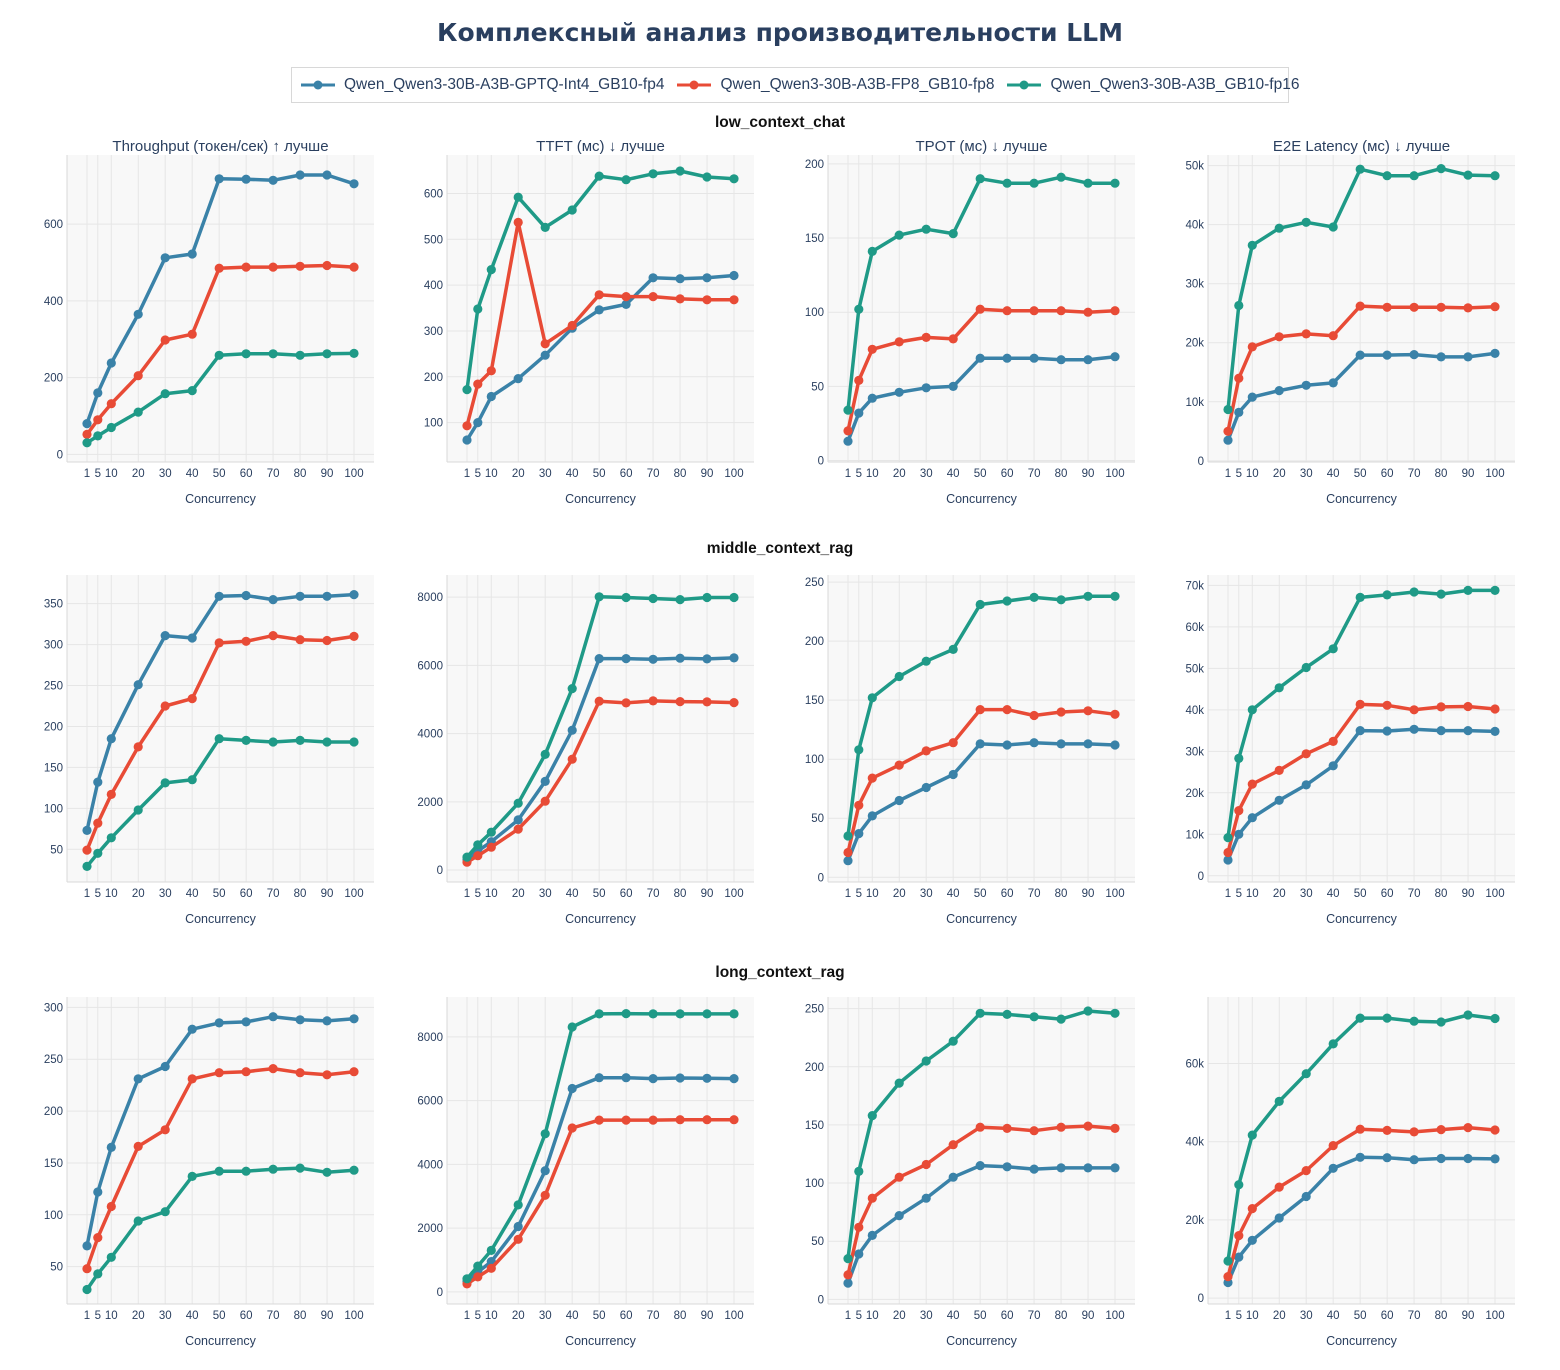 This screenshot has height=1370, width=1560. Describe the element at coordinates (165, 706) in the screenshot. I see `data-point-r1c0-s1-x30` at that location.